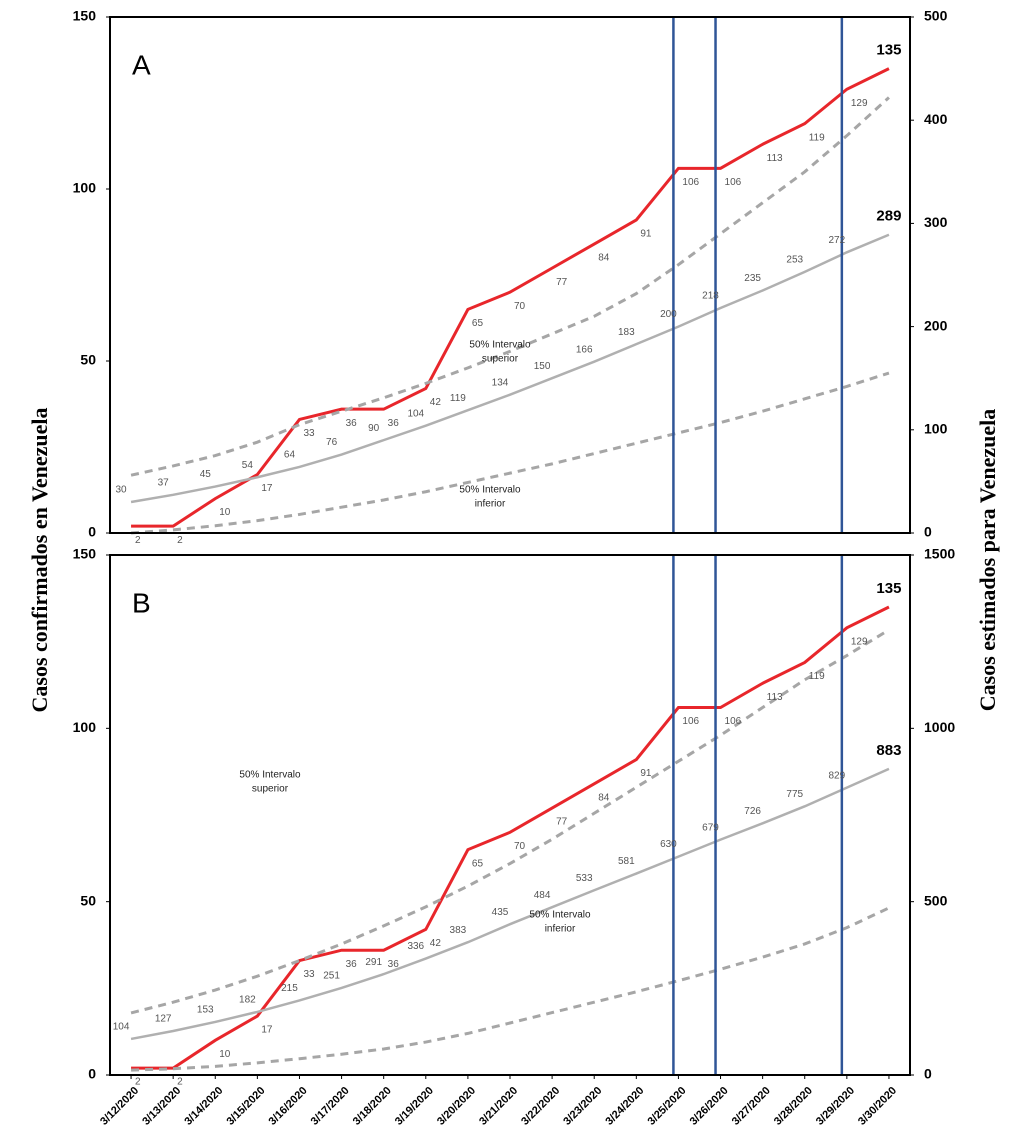 The height and width of the screenshot is (1142, 1009). What do you see at coordinates (206, 474) in the screenshot?
I see `data-label: 45` at bounding box center [206, 474].